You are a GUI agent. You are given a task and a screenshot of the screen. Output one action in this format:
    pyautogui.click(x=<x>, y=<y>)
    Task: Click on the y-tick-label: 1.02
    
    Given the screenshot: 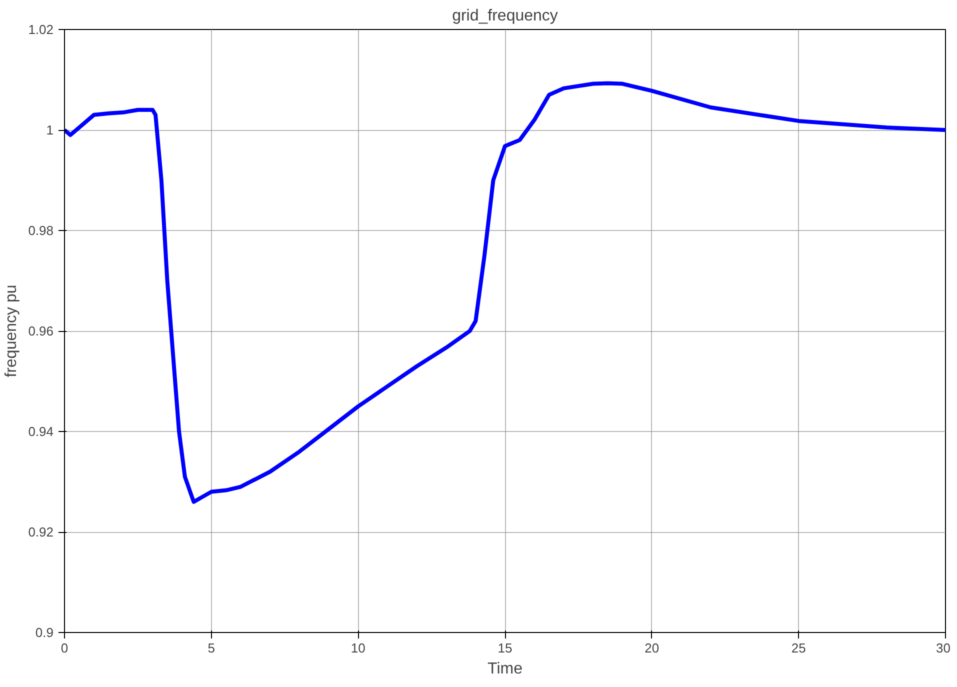 What is the action you would take?
    pyautogui.click(x=41, y=29)
    